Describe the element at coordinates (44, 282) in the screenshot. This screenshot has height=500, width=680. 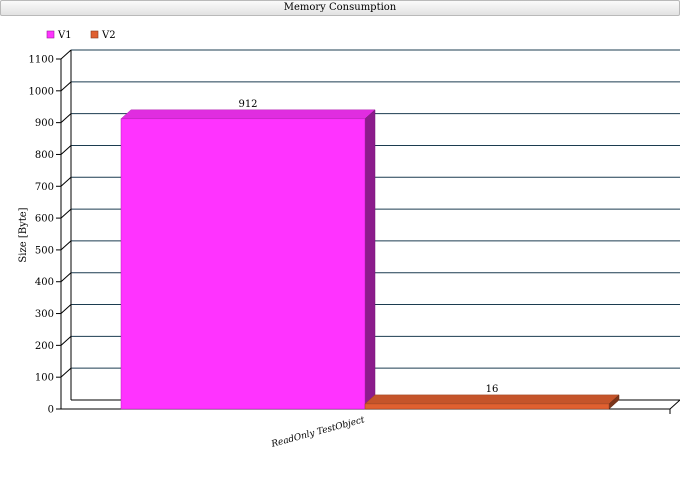
I see `y-tick-label: 400` at that location.